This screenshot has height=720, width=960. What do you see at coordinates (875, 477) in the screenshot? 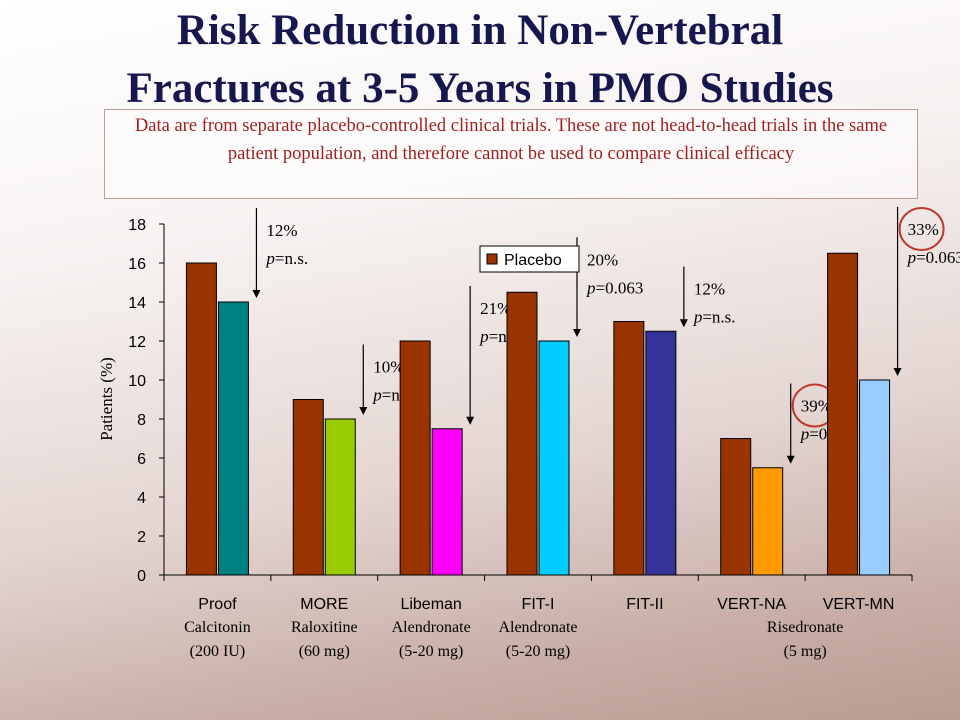
I see `bar-drug-vert-mn` at bounding box center [875, 477].